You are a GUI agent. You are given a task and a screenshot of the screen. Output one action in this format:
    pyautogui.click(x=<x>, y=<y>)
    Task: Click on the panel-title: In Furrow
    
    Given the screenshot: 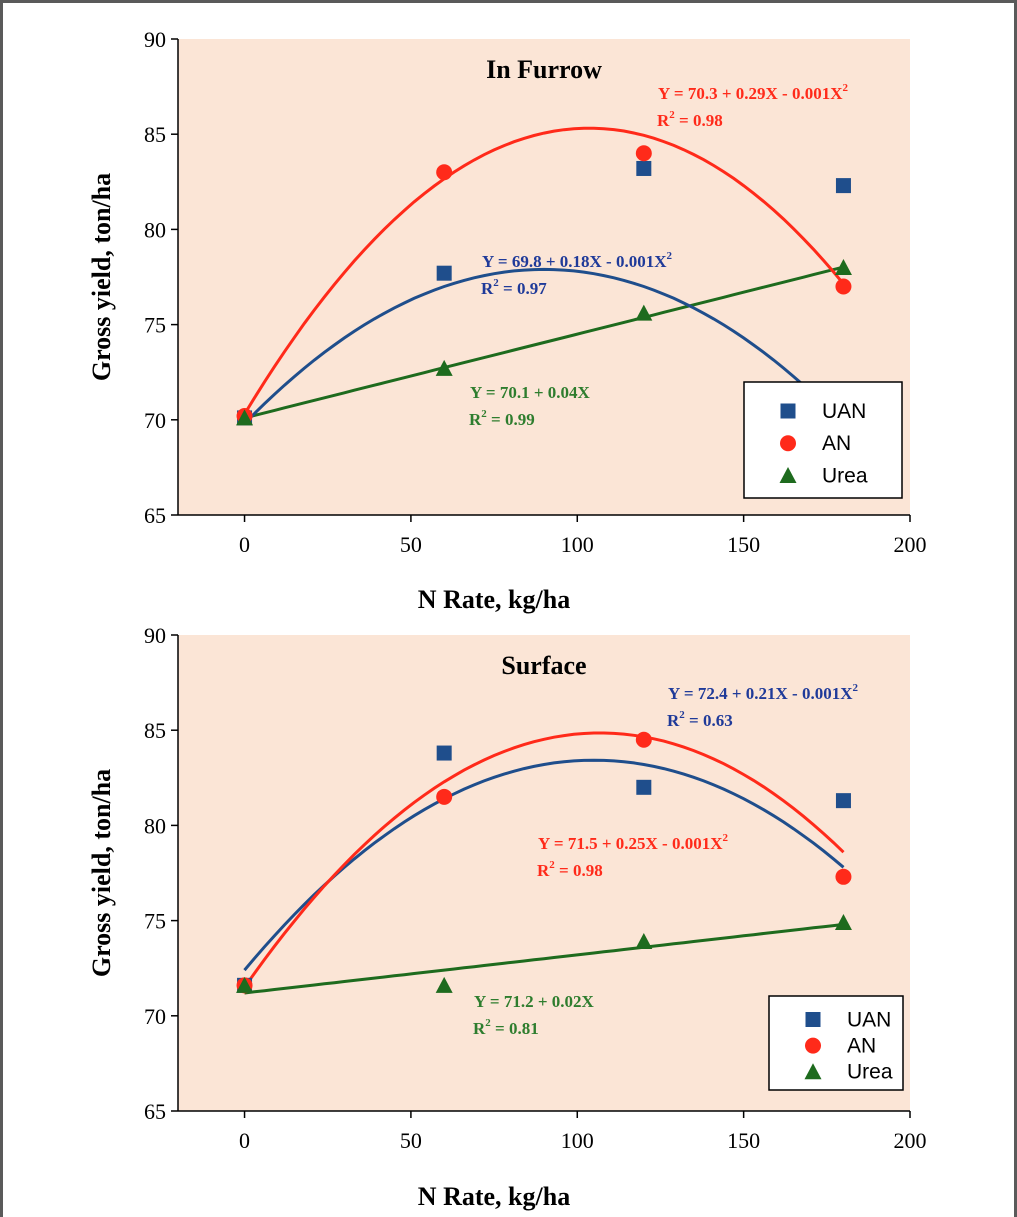 What is the action you would take?
    pyautogui.click(x=544, y=69)
    